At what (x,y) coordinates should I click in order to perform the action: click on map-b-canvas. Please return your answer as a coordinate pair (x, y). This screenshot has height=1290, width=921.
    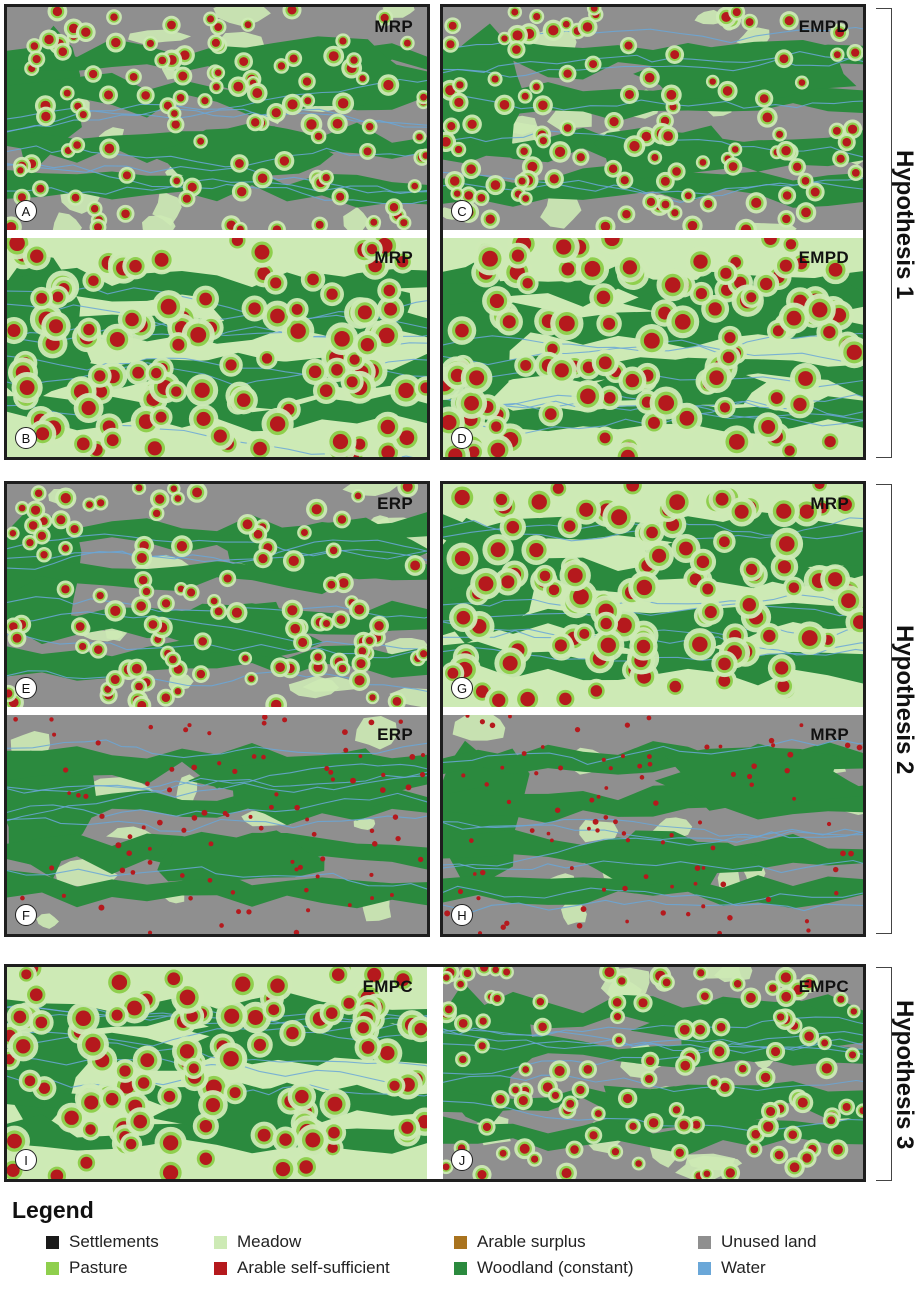
    Looking at the image, I should click on (217, 347).